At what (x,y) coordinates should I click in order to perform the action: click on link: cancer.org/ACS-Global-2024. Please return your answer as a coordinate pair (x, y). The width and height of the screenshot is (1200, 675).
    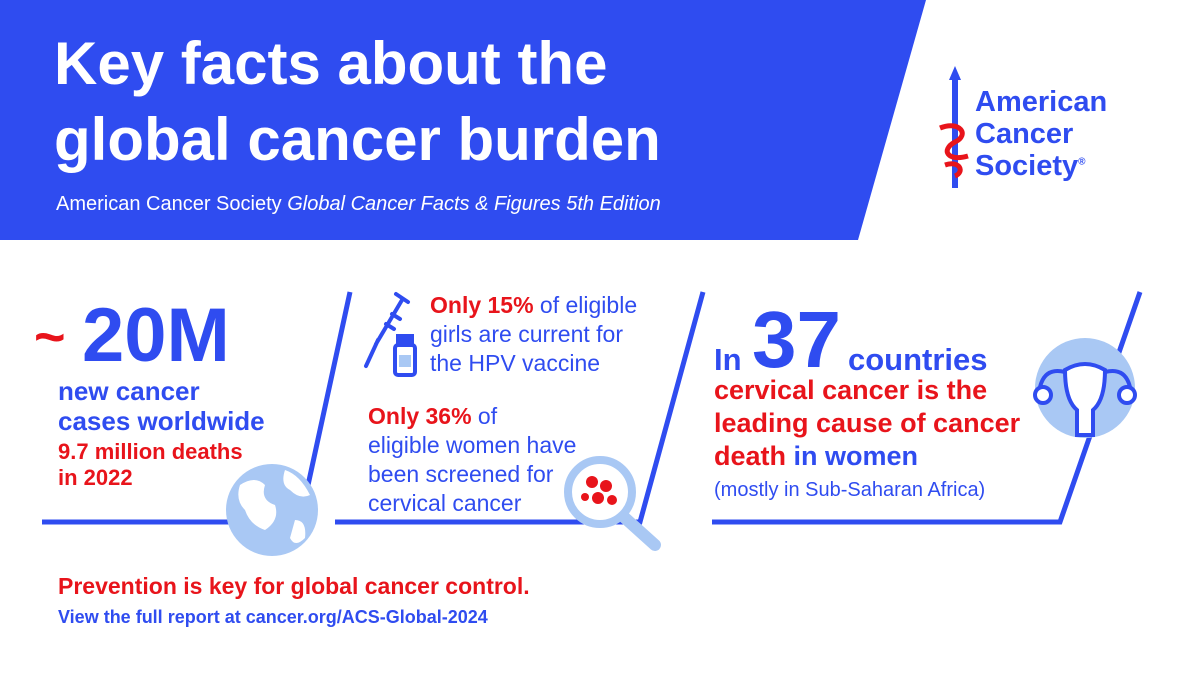
    Looking at the image, I should click on (366, 617).